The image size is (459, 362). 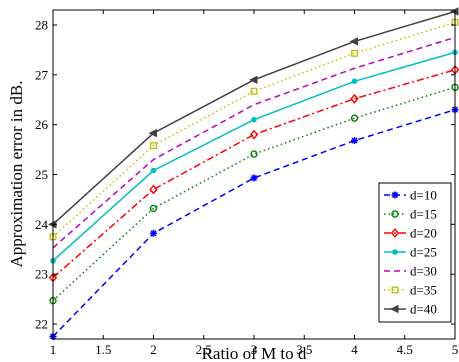 What do you see at coordinates (103, 349) in the screenshot?
I see `x-tick-label: 1.5` at bounding box center [103, 349].